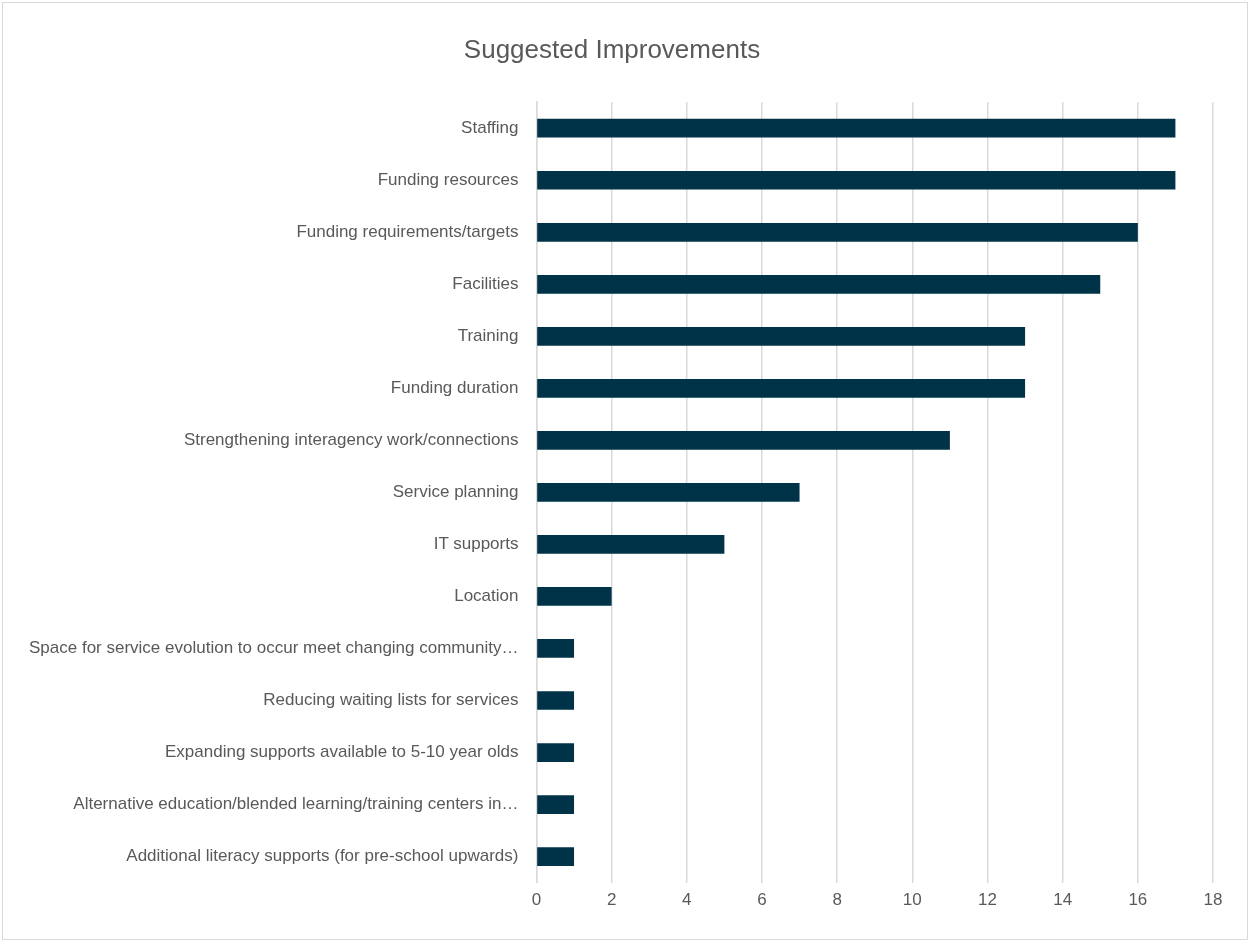 The height and width of the screenshot is (942, 1250). What do you see at coordinates (485, 283) in the screenshot?
I see `y-tick-label: Facilities` at bounding box center [485, 283].